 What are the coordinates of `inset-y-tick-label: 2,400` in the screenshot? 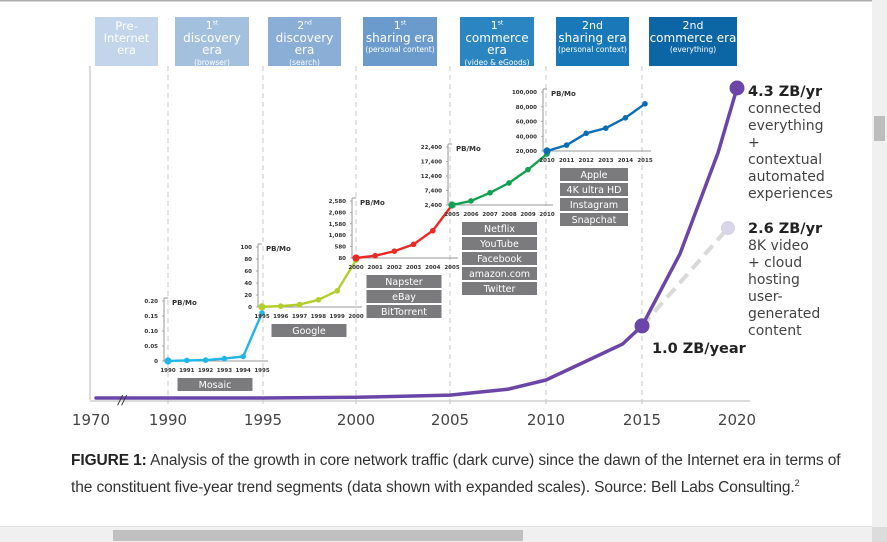 It's located at (434, 206).